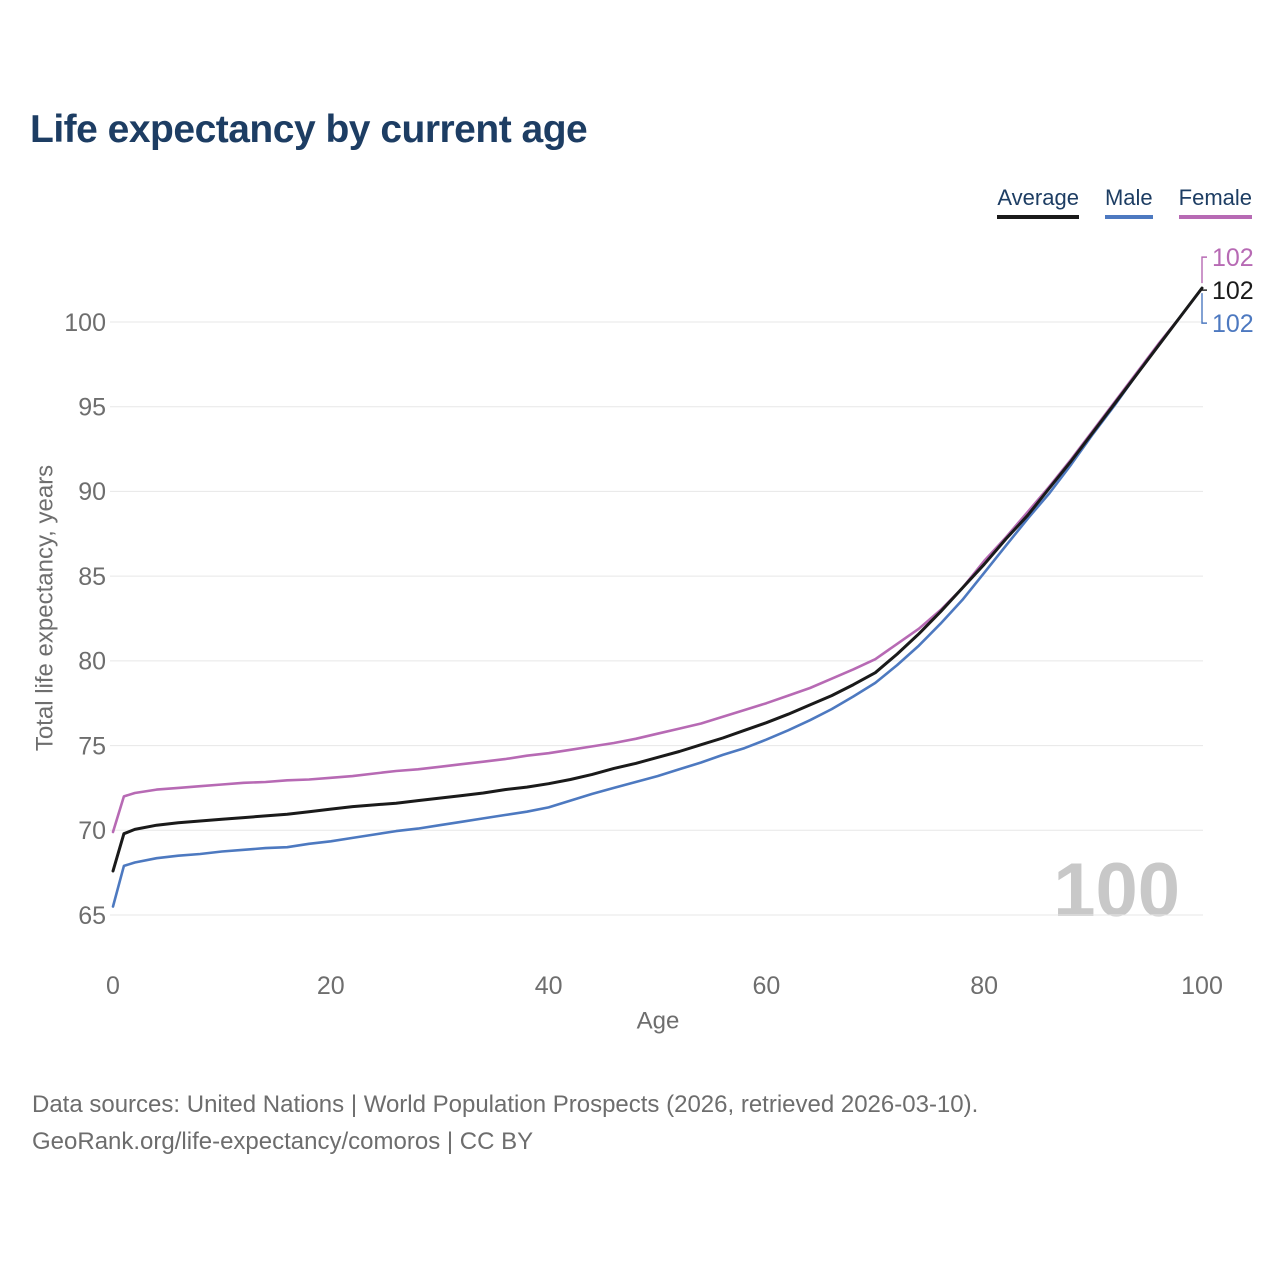 This screenshot has width=1280, height=1280. I want to click on end-label-connector-female, so click(1204, 270).